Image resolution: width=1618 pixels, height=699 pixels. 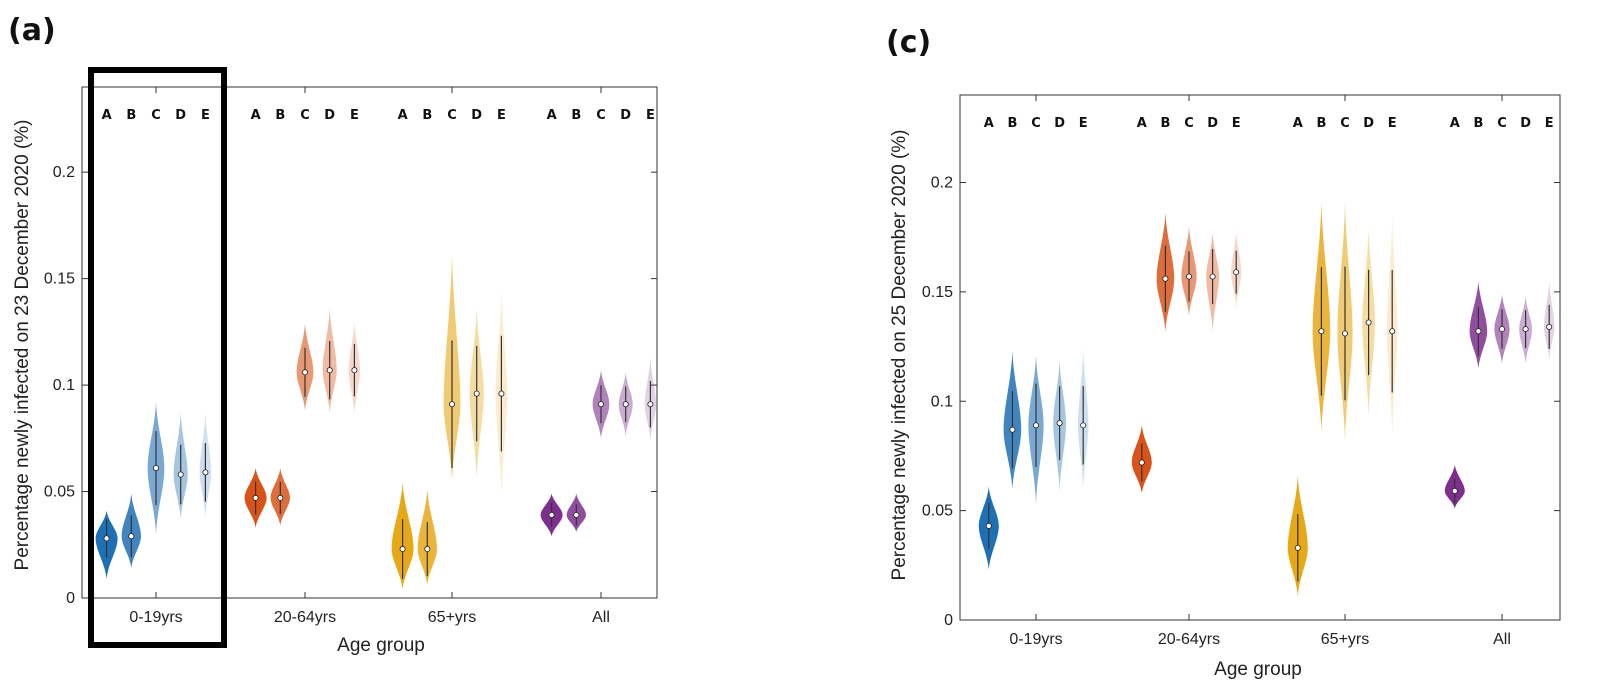 What do you see at coordinates (381, 645) in the screenshot?
I see `panel-a-xlabel: Age group` at bounding box center [381, 645].